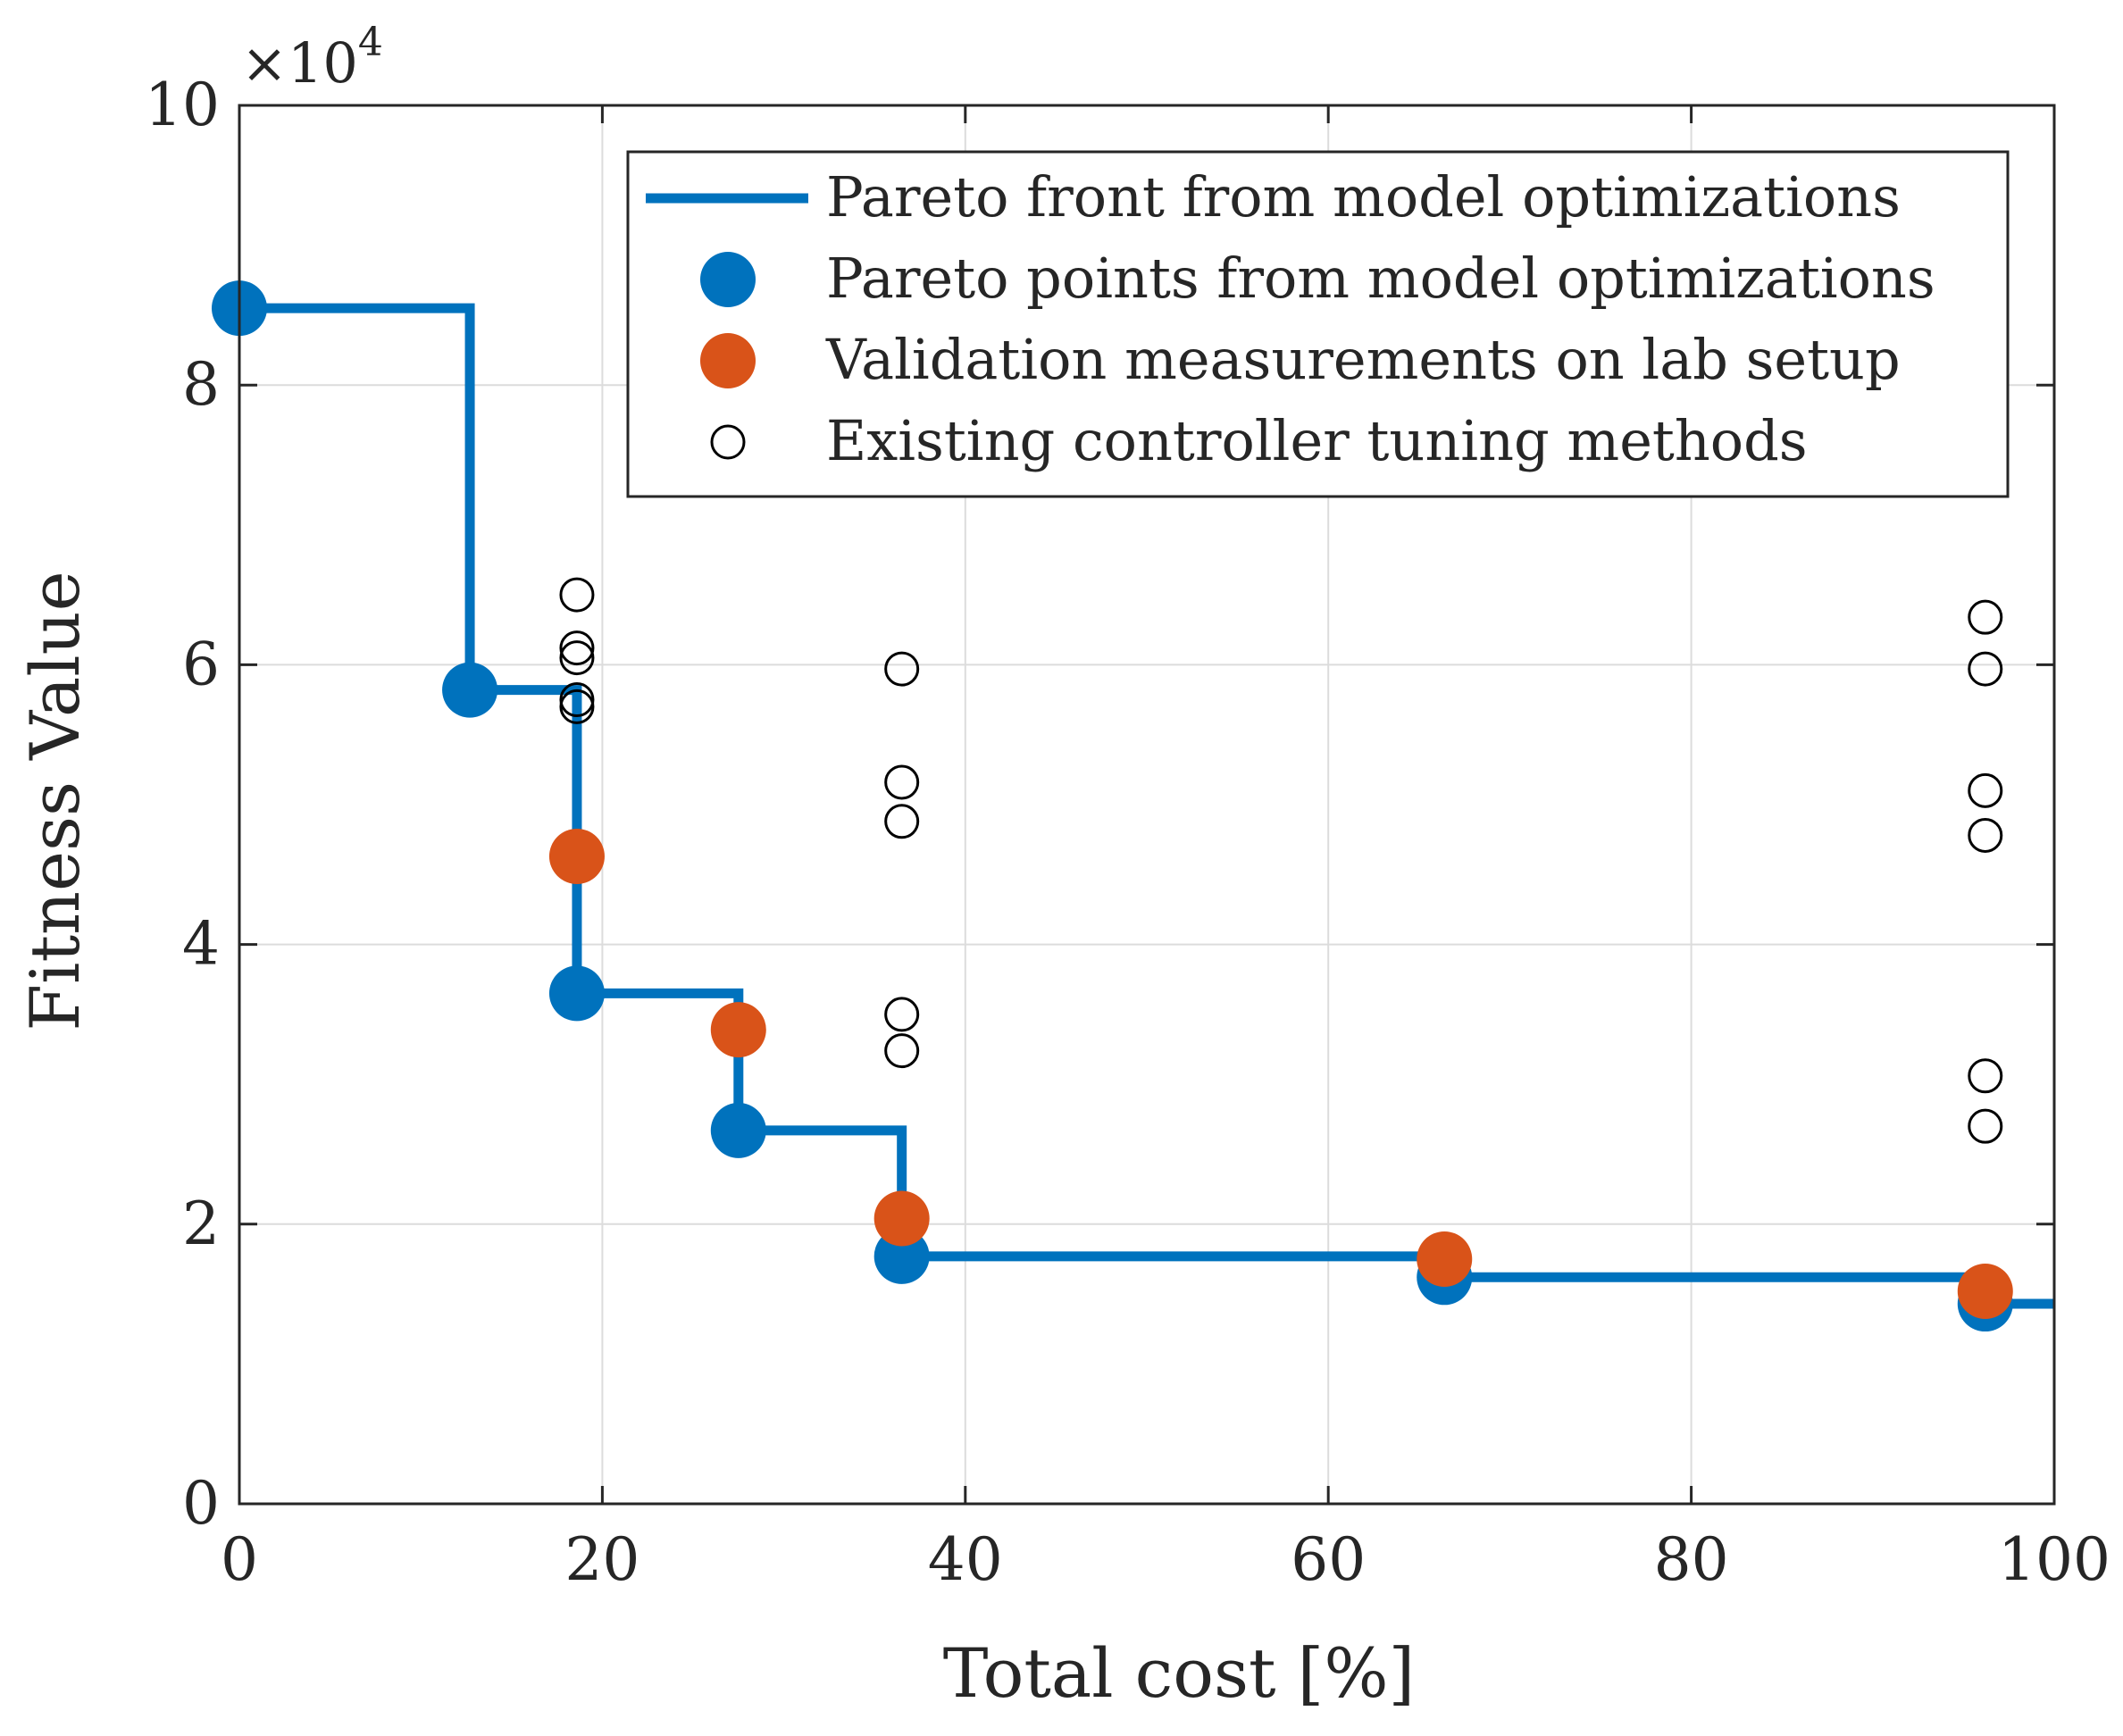 The width and height of the screenshot is (2123, 1736). I want to click on y-axis-title: Fitness Value, so click(55, 801).